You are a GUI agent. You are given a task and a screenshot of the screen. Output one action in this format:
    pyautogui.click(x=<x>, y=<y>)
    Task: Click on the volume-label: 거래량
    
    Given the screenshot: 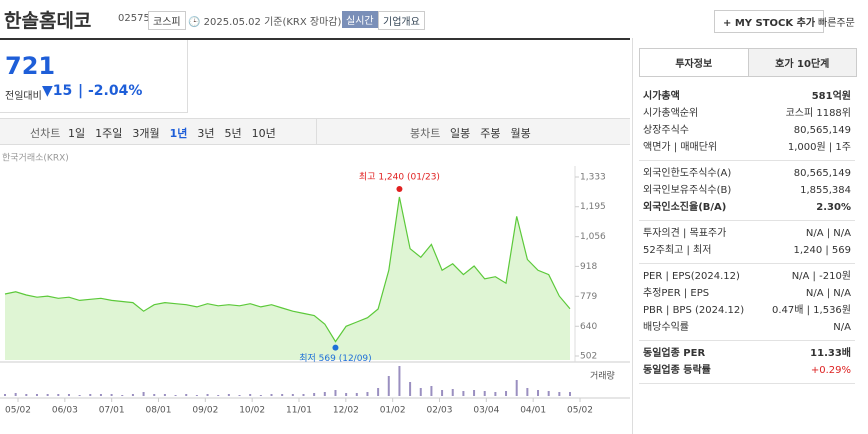 What is the action you would take?
    pyautogui.click(x=602, y=376)
    